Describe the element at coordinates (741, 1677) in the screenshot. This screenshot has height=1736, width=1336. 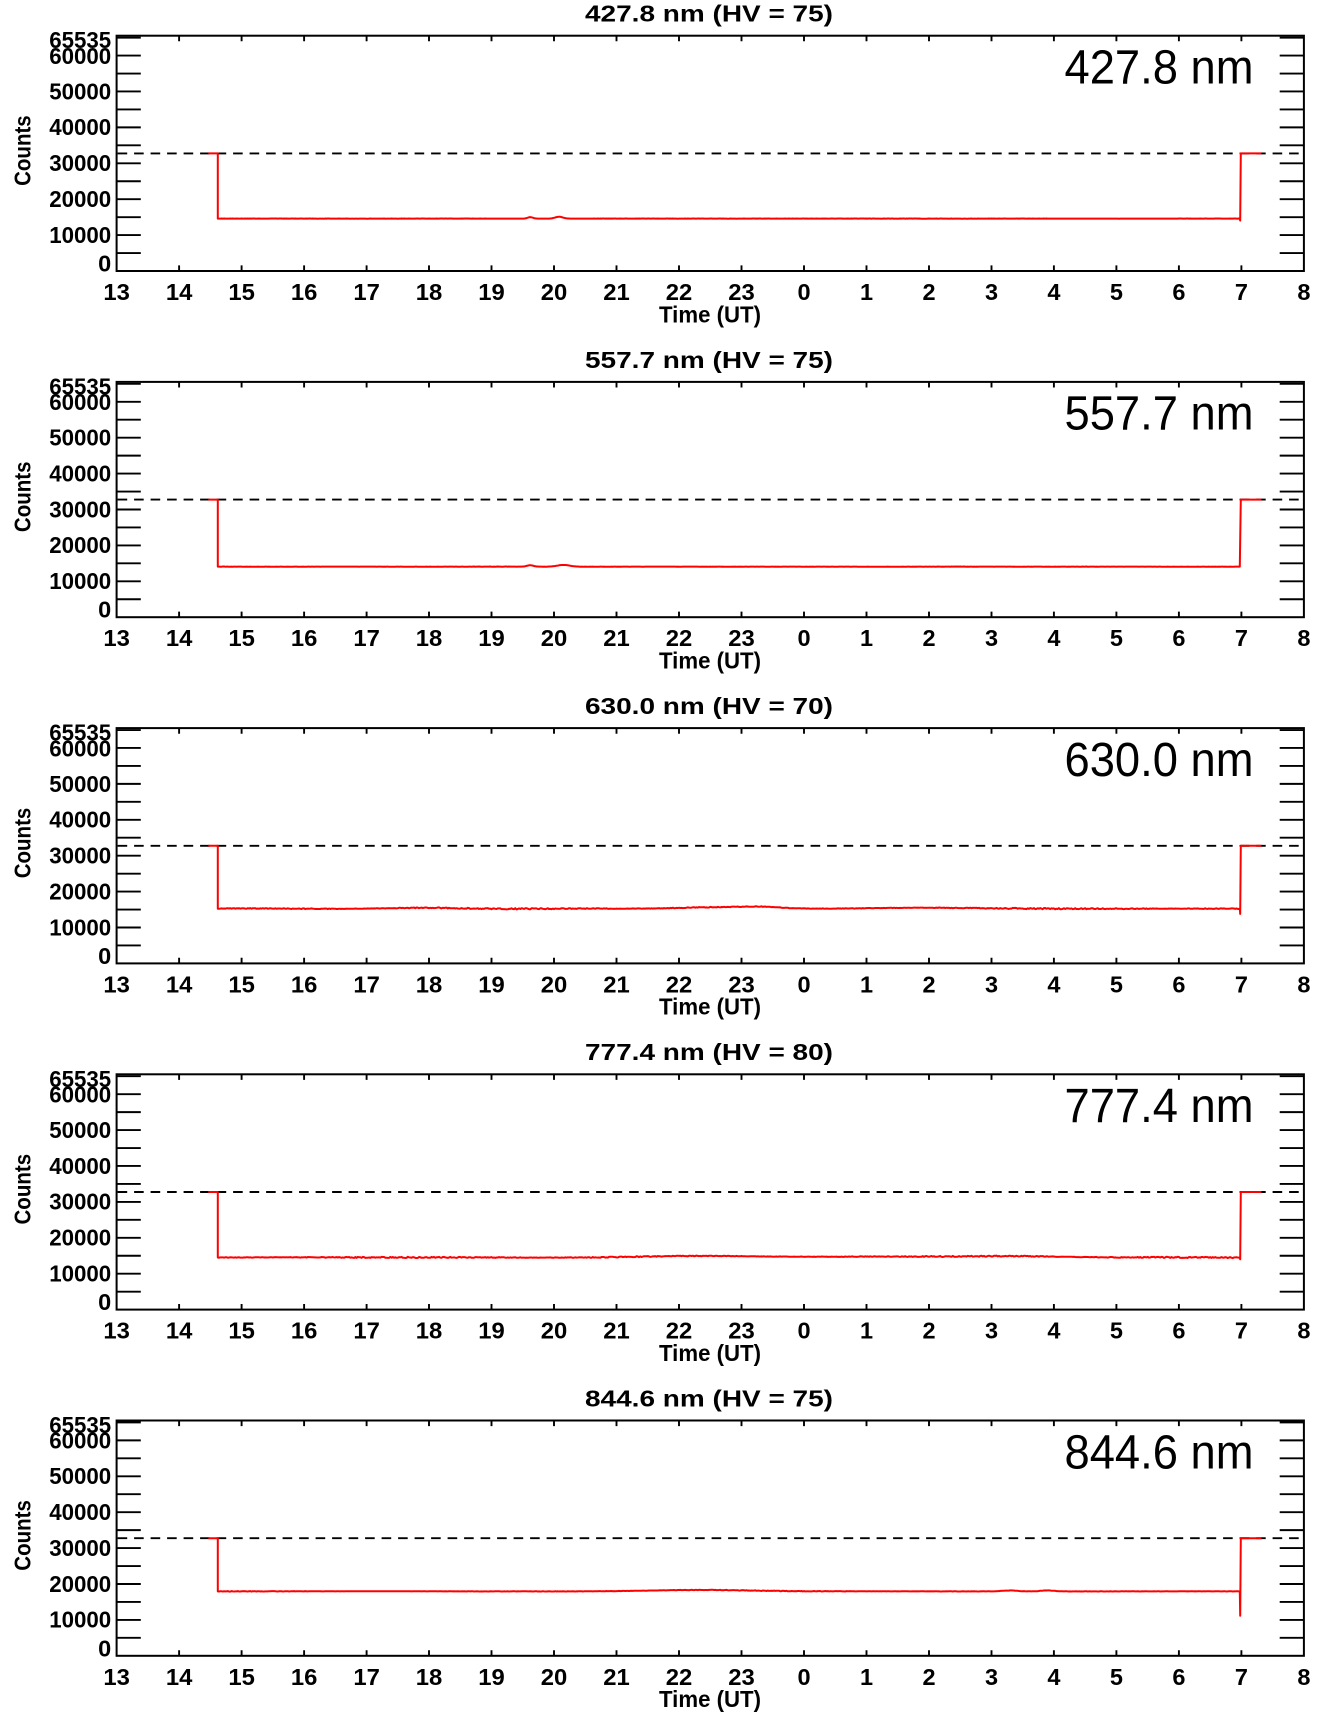
I see `svg-text: 23` at that location.